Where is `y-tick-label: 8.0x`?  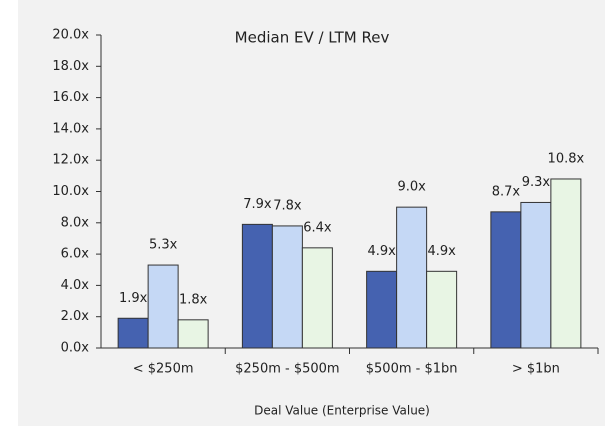
y-tick-label: 8.0x is located at coordinates (75, 222).